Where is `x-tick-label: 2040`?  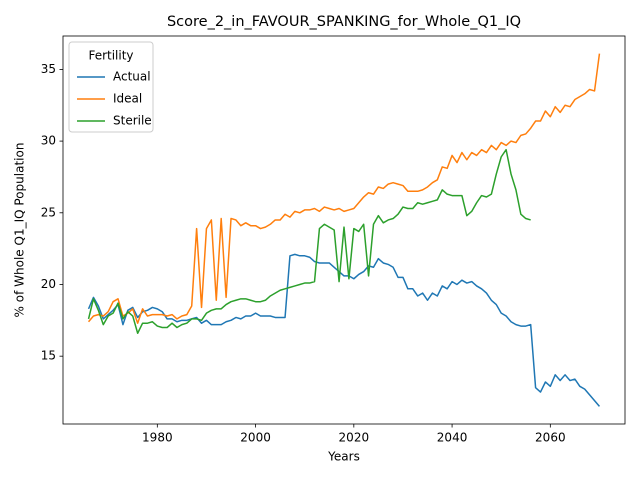 x-tick-label: 2040 is located at coordinates (452, 438).